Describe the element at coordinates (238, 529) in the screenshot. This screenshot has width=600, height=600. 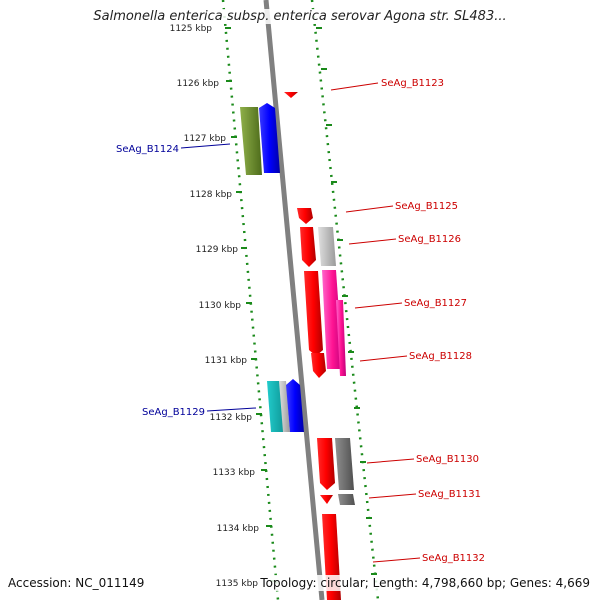
I see `tick-label: 1134 kbp` at that location.